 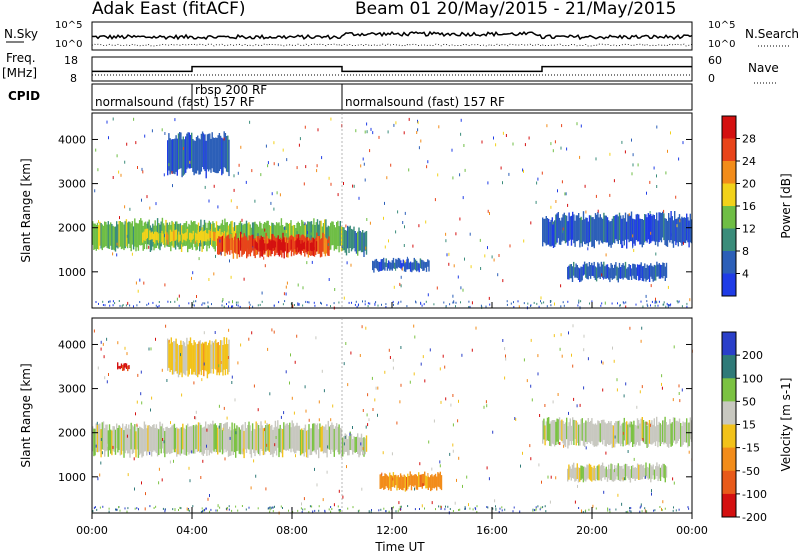 What do you see at coordinates (749, 184) in the screenshot?
I see `colorbar-tick-label: 20` at bounding box center [749, 184].